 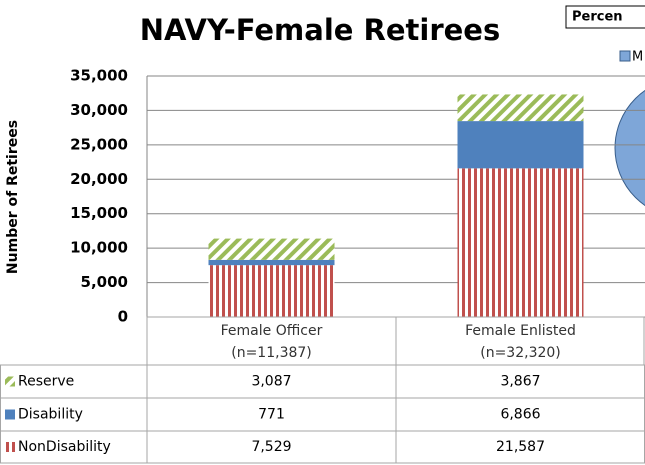 What do you see at coordinates (99, 248) in the screenshot?
I see `y-tick-label: 10,000` at bounding box center [99, 248].